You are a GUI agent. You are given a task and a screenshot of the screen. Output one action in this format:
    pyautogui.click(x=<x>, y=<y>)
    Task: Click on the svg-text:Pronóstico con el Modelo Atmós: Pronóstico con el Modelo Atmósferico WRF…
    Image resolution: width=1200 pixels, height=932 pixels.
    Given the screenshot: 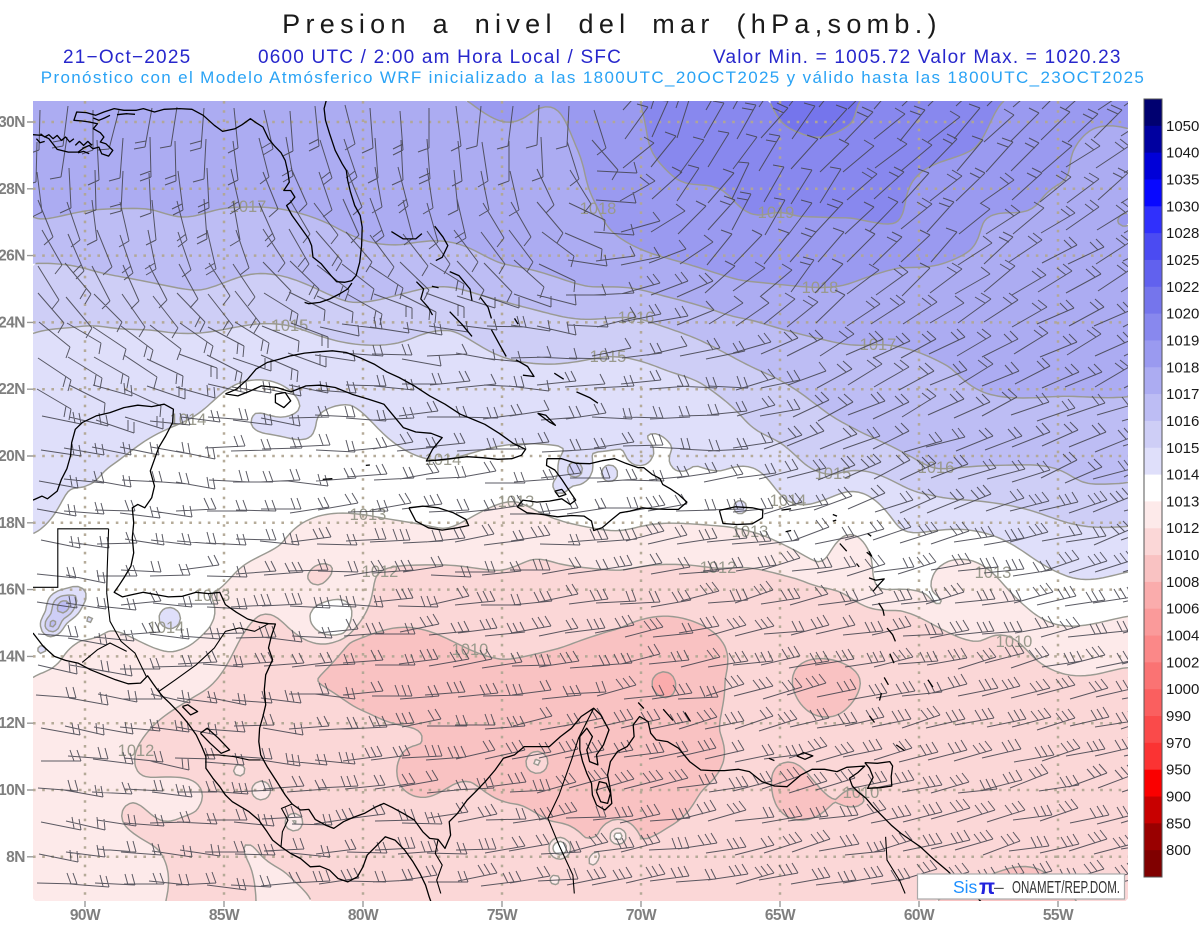 What is the action you would take?
    pyautogui.click(x=593, y=77)
    